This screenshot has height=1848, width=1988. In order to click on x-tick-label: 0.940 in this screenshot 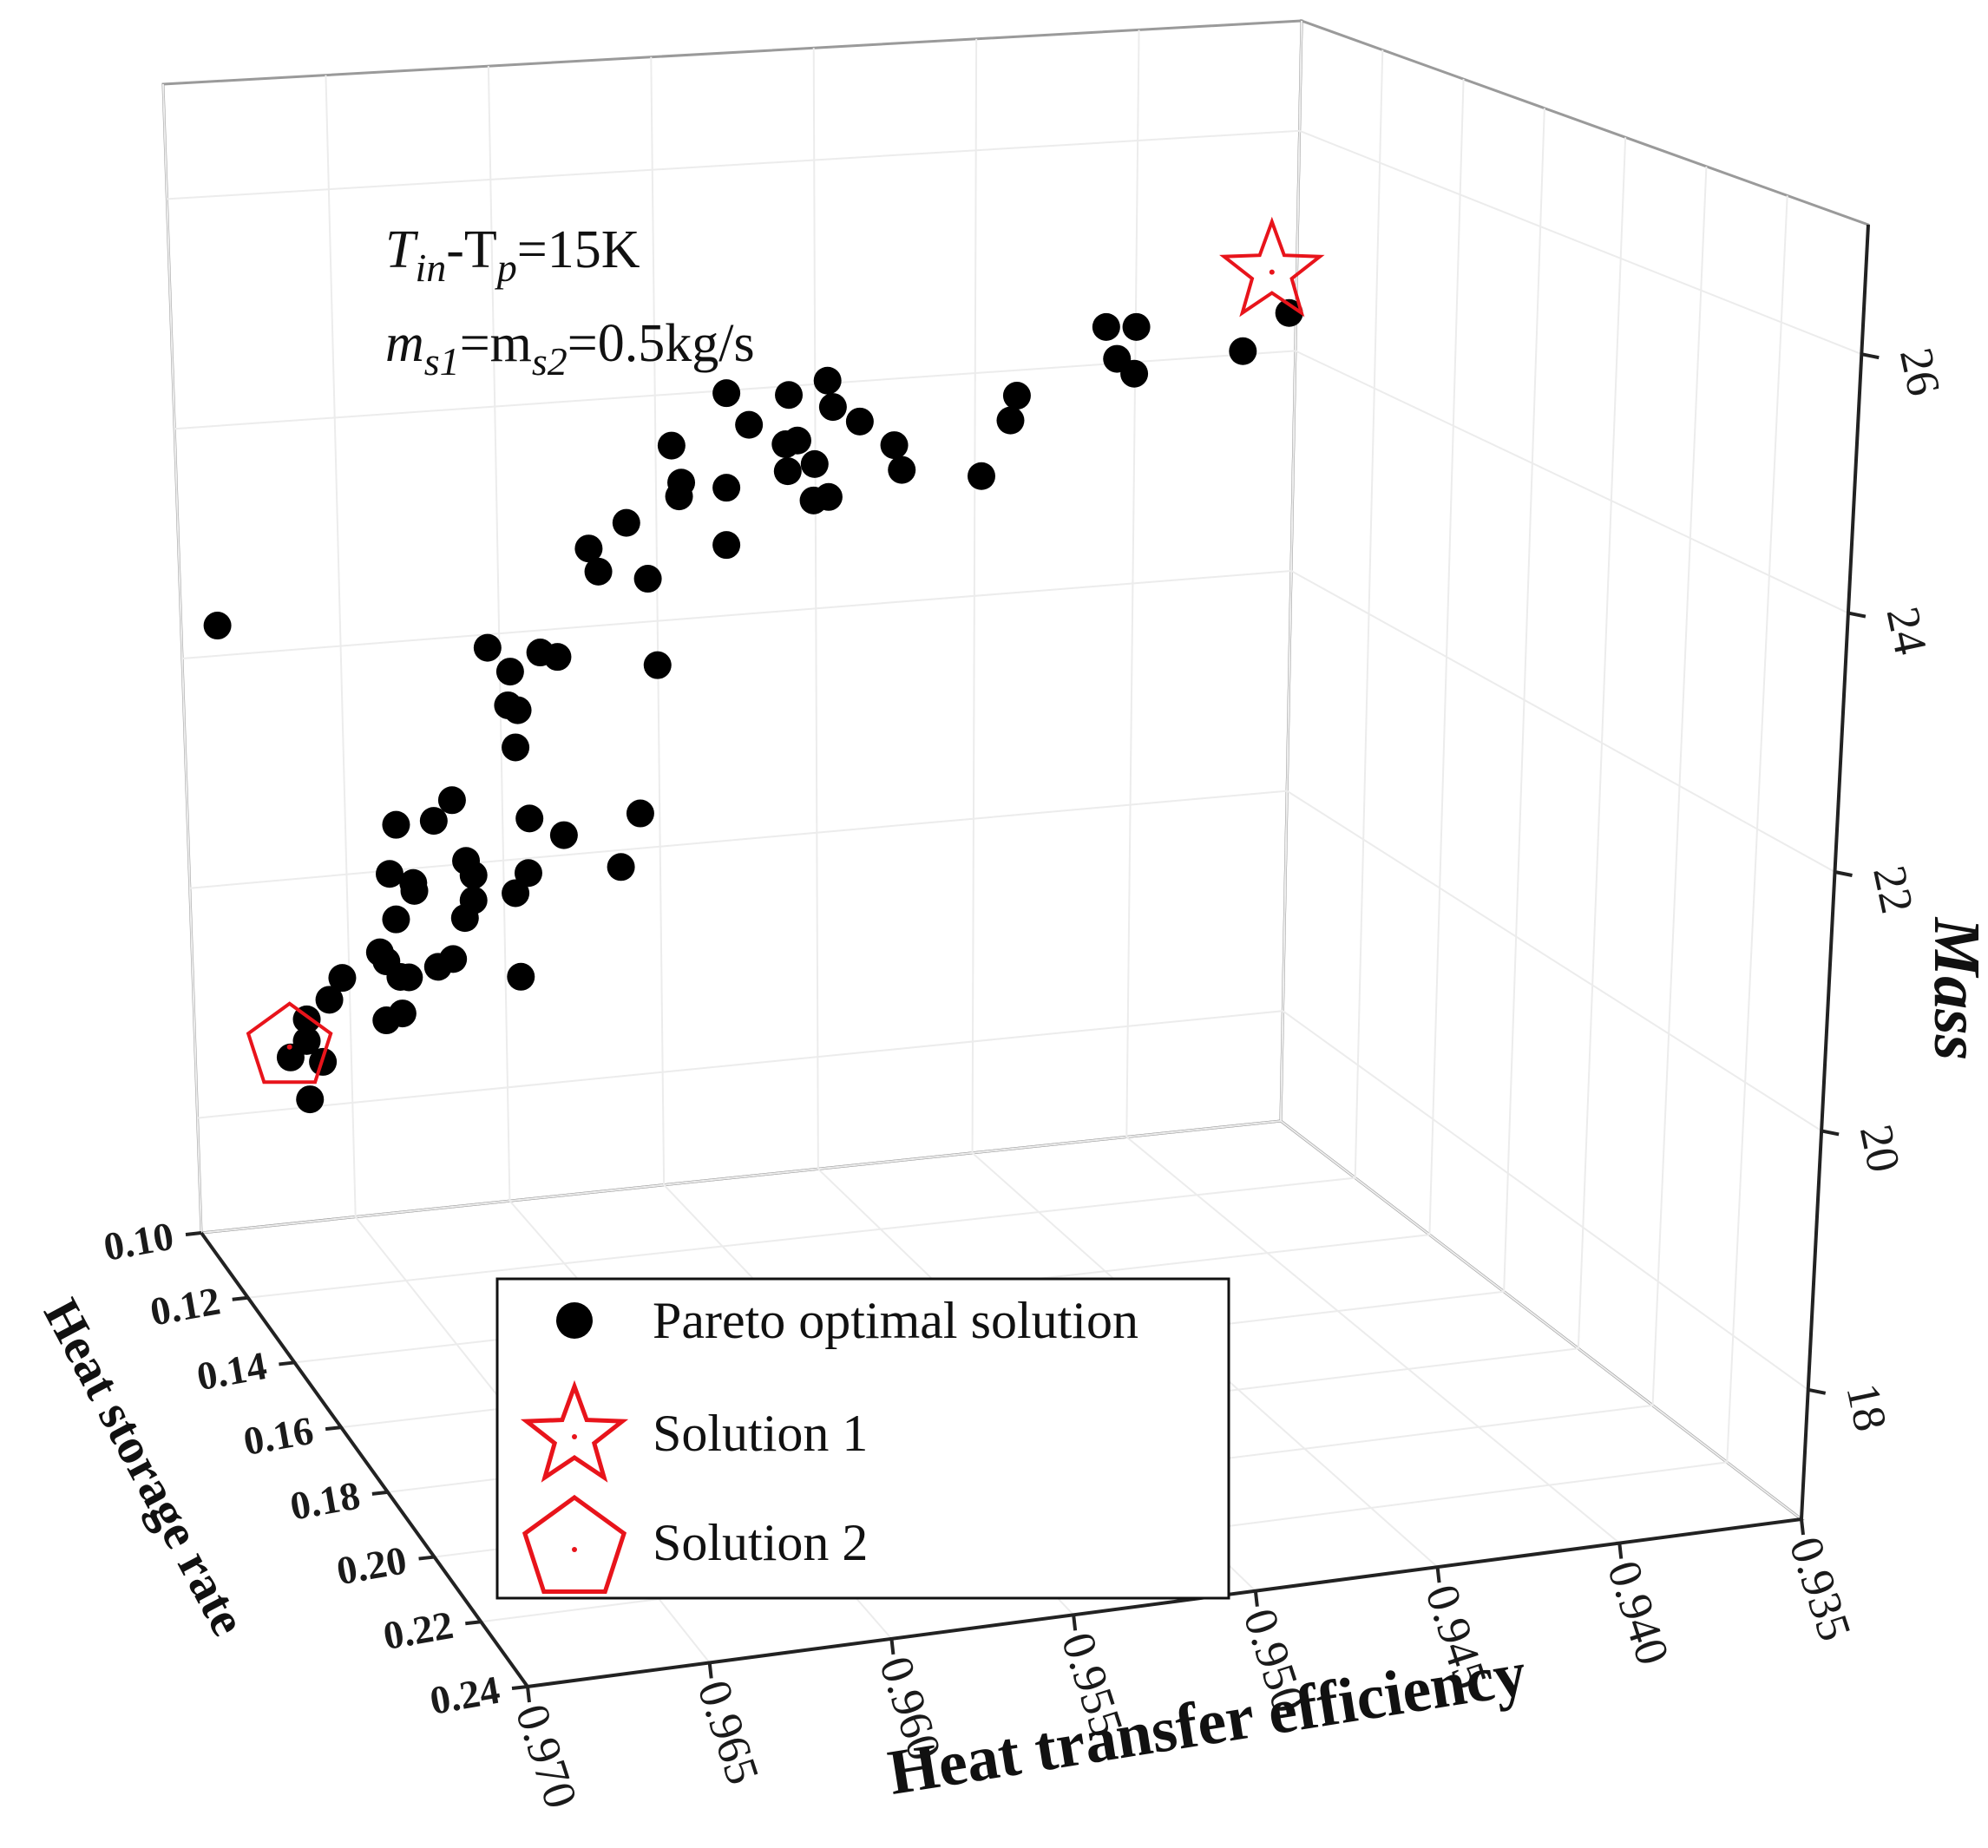, I will do `click(1639, 1613)`.